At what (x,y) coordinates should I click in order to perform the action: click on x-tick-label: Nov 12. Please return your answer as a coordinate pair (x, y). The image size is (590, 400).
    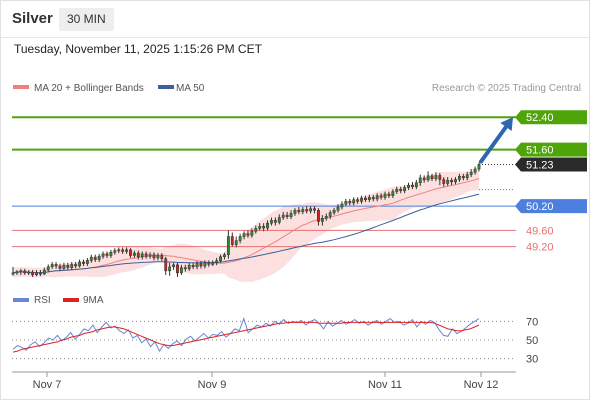
    Looking at the image, I should click on (481, 385).